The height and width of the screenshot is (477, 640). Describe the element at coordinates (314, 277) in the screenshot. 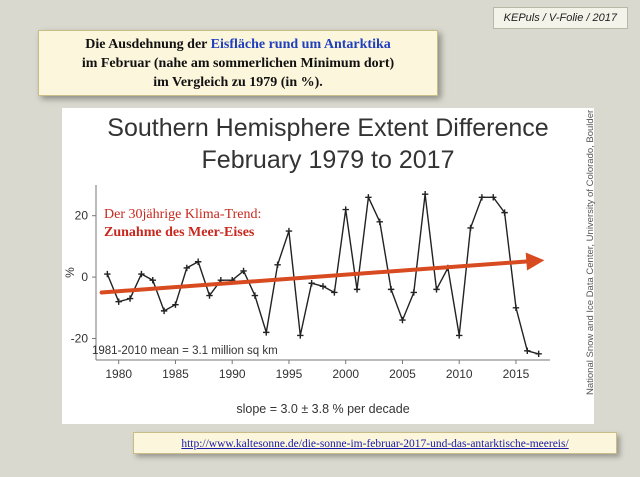

I see `trend-arrow-line` at that location.